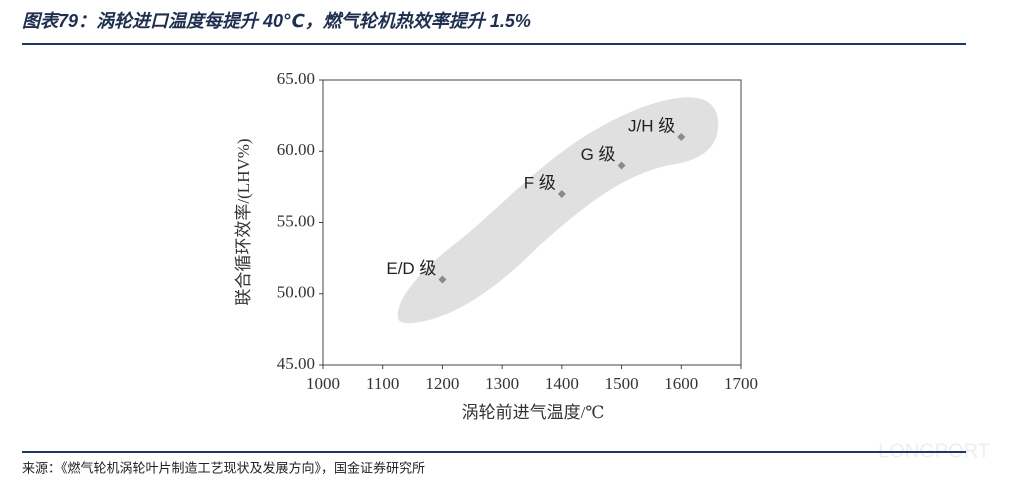  I want to click on point-label: E/D 级, so click(411, 268).